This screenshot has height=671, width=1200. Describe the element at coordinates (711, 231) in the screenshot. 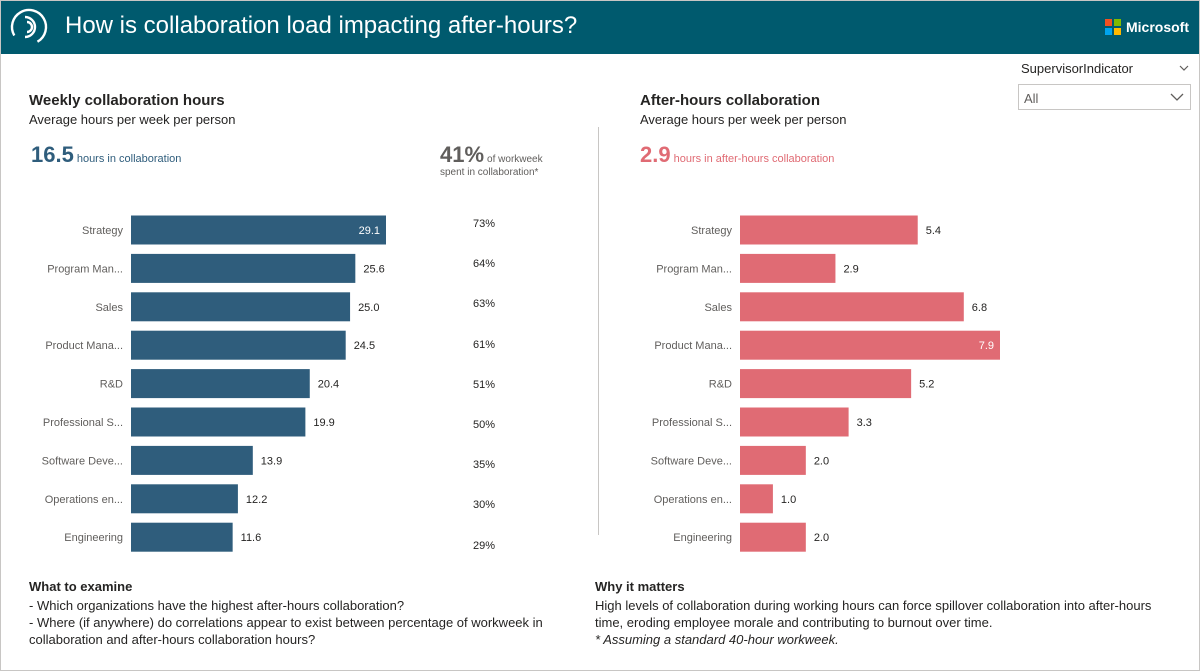

I see `after-hours-category-label: Strategy` at that location.